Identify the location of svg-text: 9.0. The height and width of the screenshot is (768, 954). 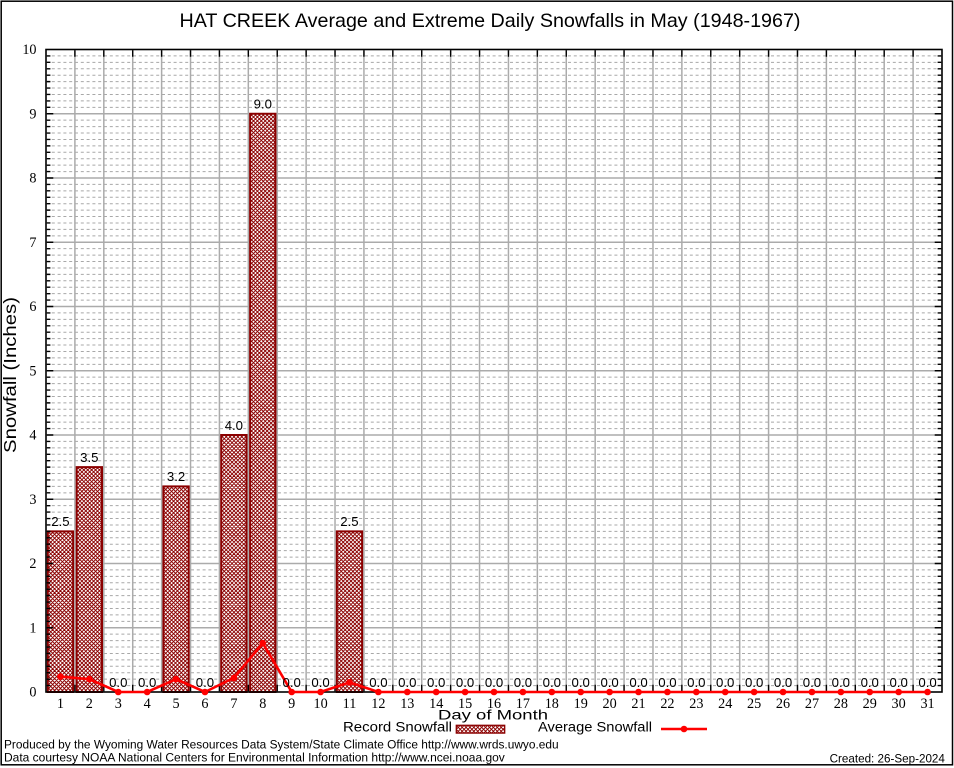
(263, 104).